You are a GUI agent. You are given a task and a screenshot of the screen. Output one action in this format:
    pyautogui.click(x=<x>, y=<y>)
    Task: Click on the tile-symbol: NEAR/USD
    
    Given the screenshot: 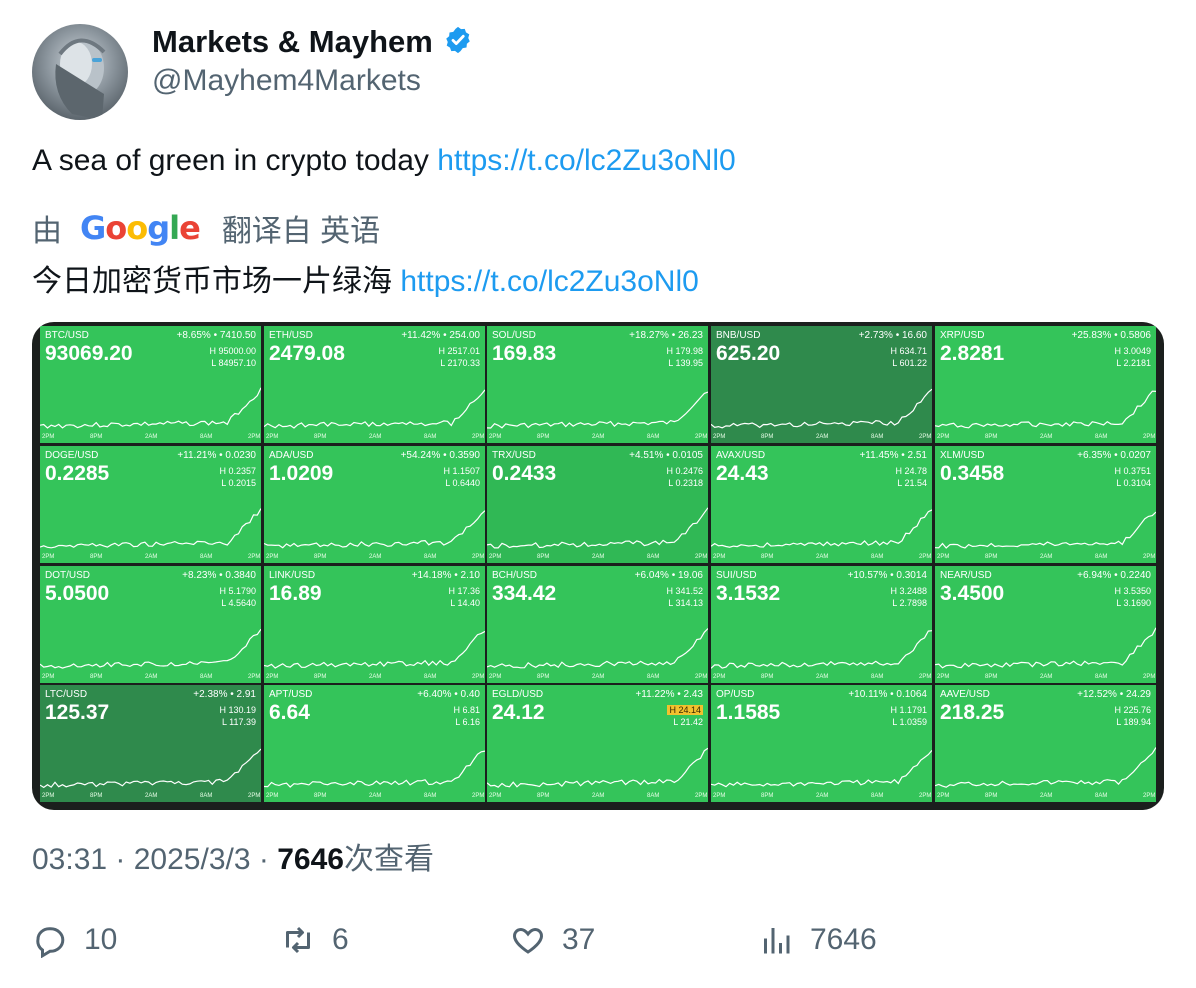 What is the action you would take?
    pyautogui.click(x=966, y=575)
    